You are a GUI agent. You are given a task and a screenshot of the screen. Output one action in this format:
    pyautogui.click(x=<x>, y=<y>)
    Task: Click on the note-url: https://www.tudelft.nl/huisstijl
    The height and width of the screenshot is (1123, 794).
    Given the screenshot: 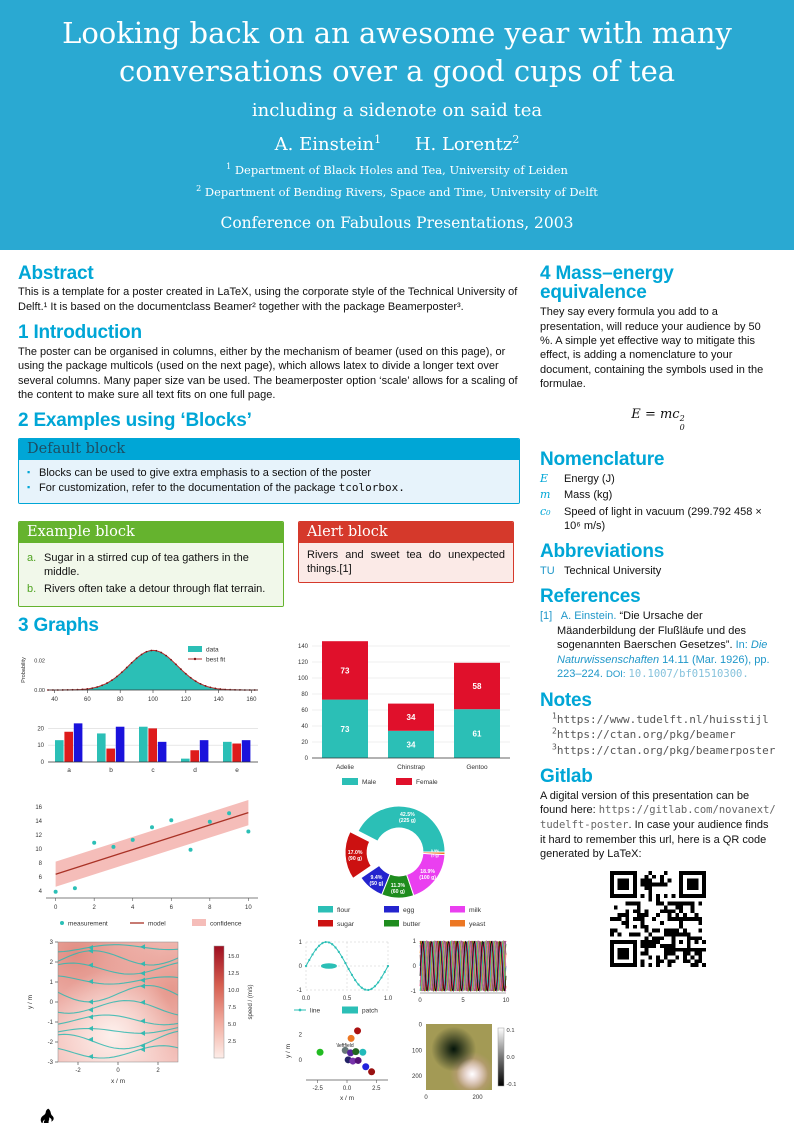 What is the action you would take?
    pyautogui.click(x=662, y=720)
    